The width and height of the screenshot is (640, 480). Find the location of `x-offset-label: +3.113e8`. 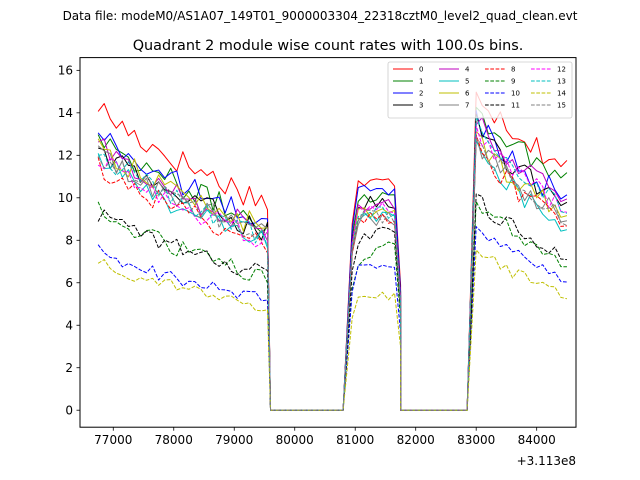

x-offset-label: +3.113e8 is located at coordinates (546, 461).